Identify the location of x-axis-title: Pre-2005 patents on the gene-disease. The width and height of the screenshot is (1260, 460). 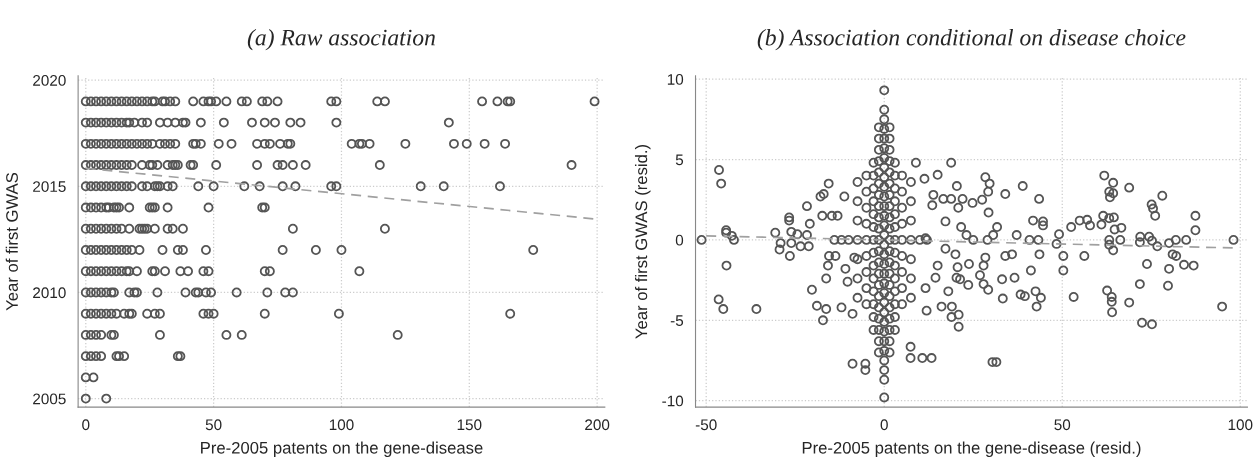
(342, 449).